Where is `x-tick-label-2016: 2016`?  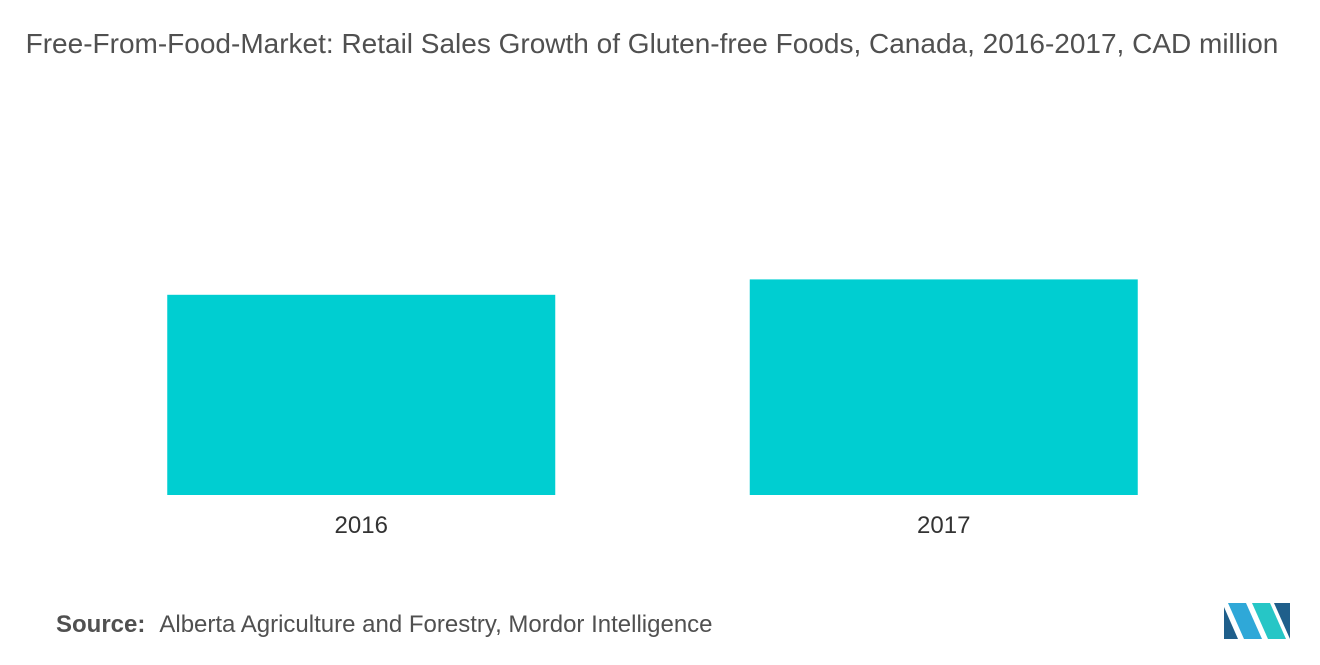 x-tick-label-2016: 2016 is located at coordinates (361, 525).